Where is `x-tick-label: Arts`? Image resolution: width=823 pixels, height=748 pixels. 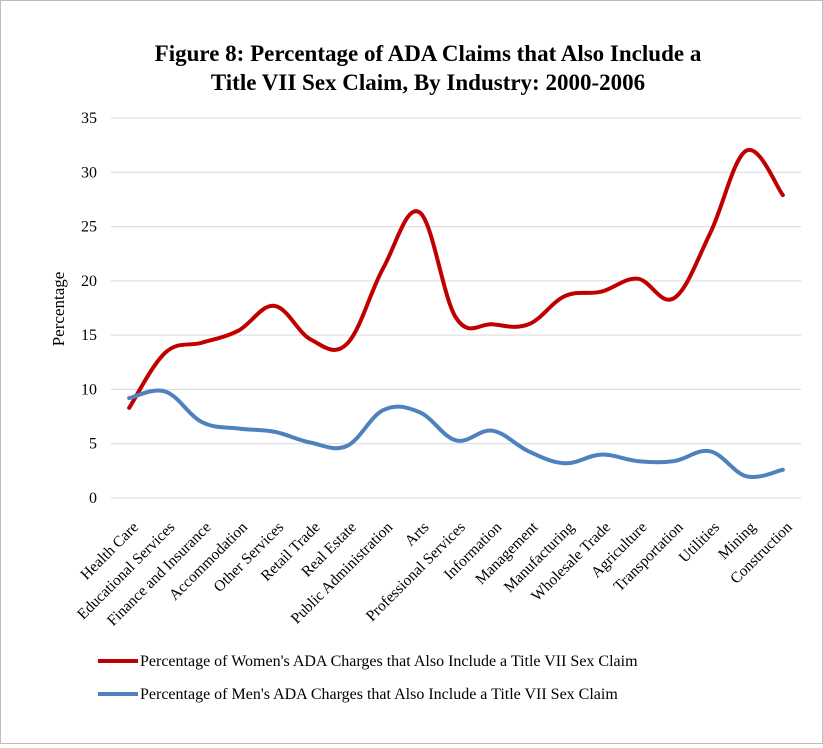
x-tick-label: Arts is located at coordinates (417, 534).